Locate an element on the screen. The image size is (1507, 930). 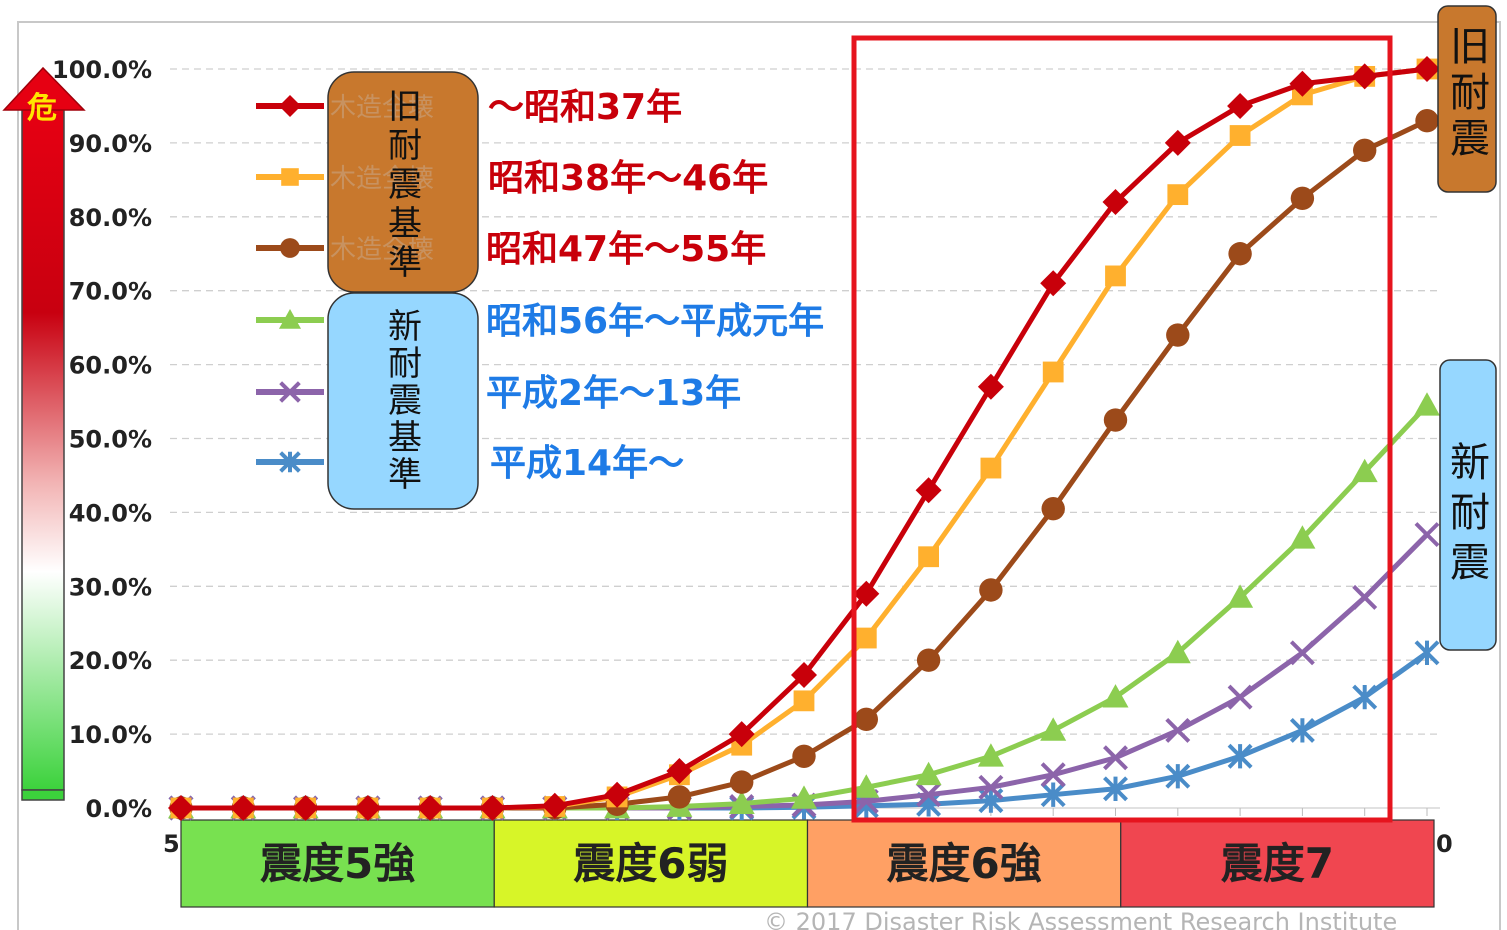
legend-label: 昭和38年〜46年 is located at coordinates (628, 178).